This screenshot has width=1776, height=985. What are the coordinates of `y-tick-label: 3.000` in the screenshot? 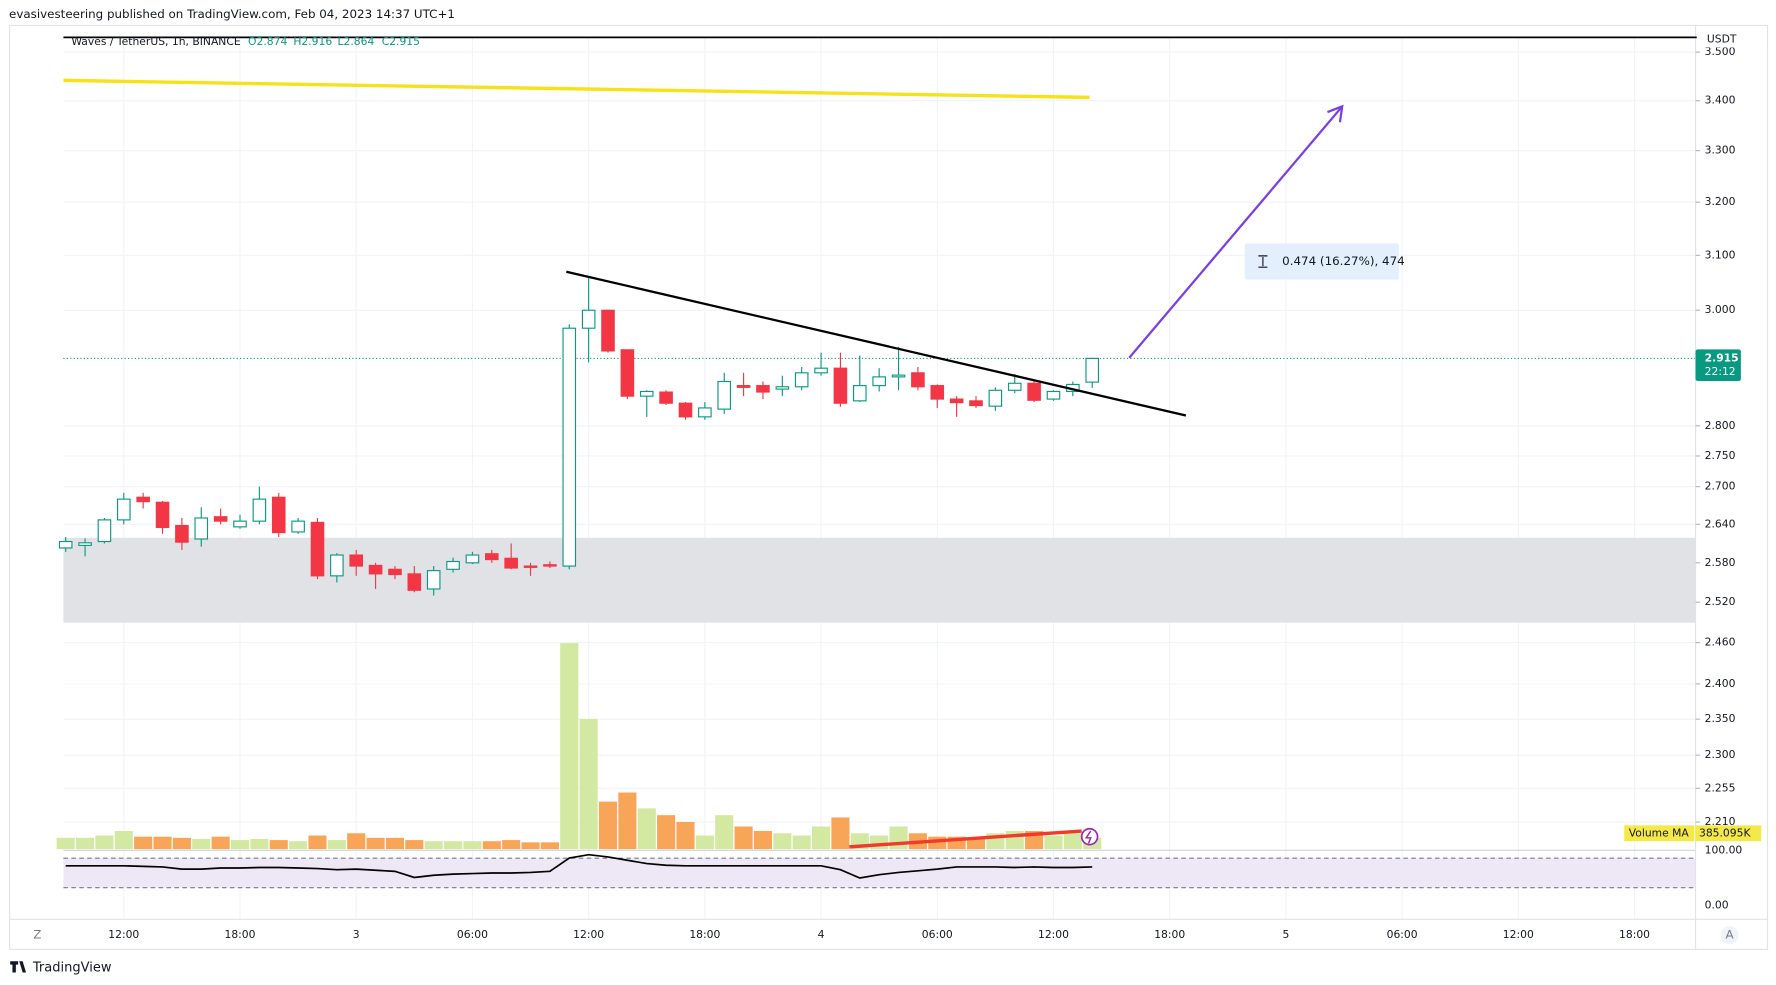 It's located at (1720, 309).